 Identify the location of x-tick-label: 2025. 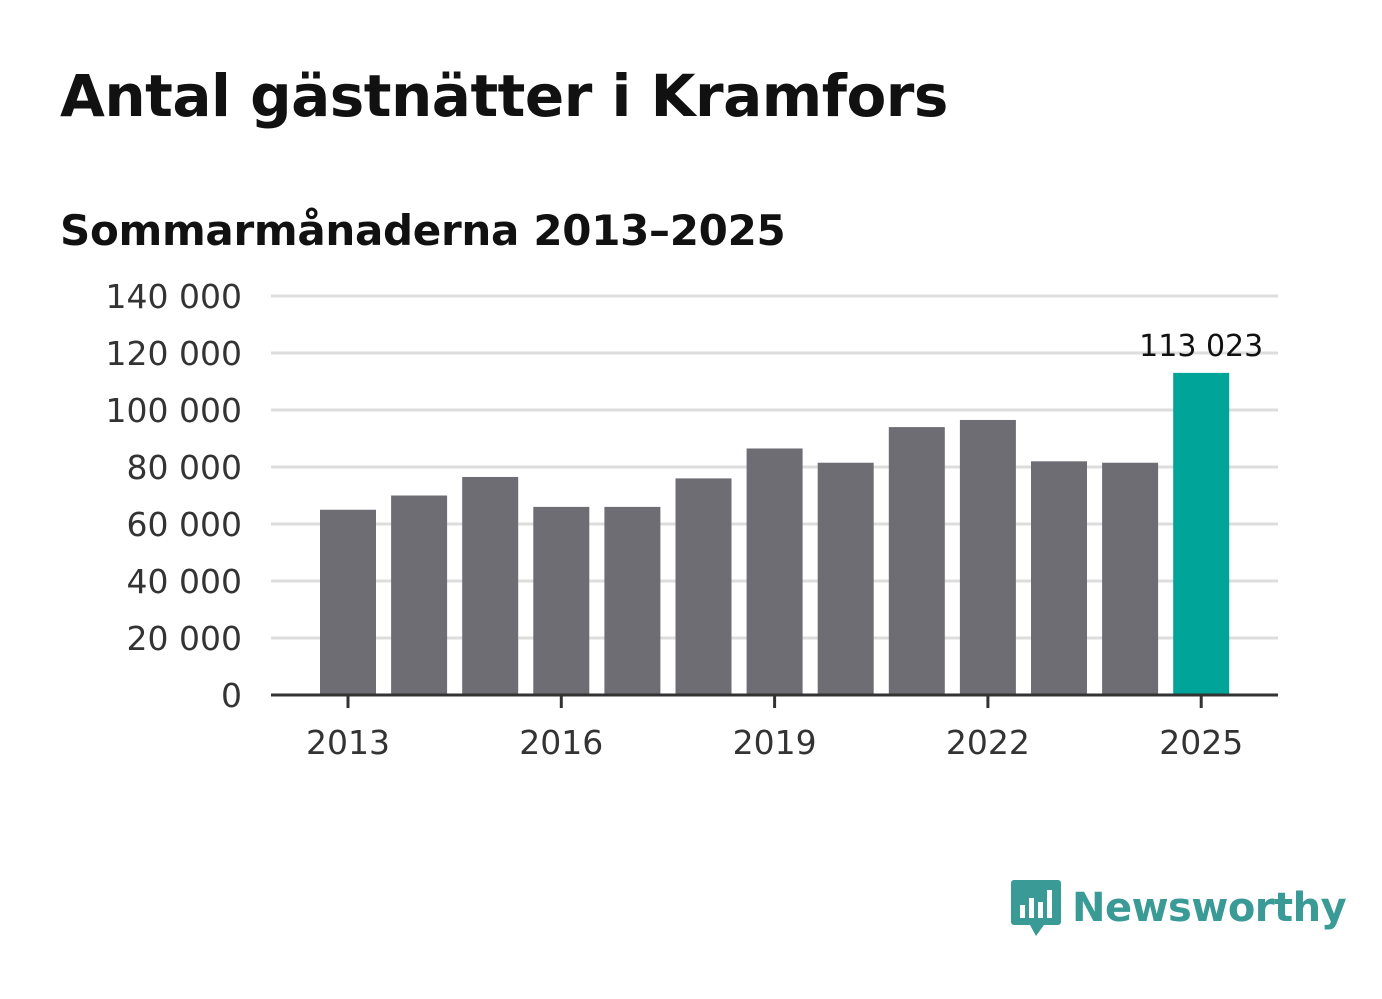
(1201, 742).